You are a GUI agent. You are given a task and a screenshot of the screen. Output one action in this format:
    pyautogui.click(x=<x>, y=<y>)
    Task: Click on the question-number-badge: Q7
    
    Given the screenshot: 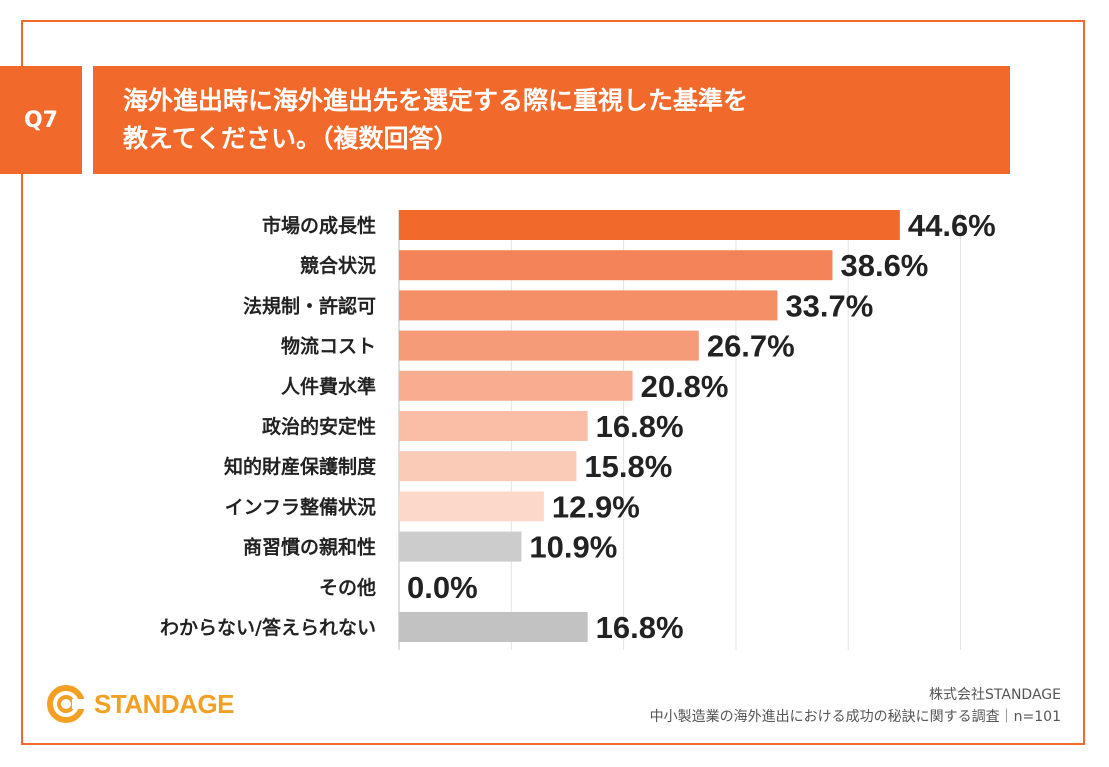 What is the action you would take?
    pyautogui.click(x=41, y=120)
    